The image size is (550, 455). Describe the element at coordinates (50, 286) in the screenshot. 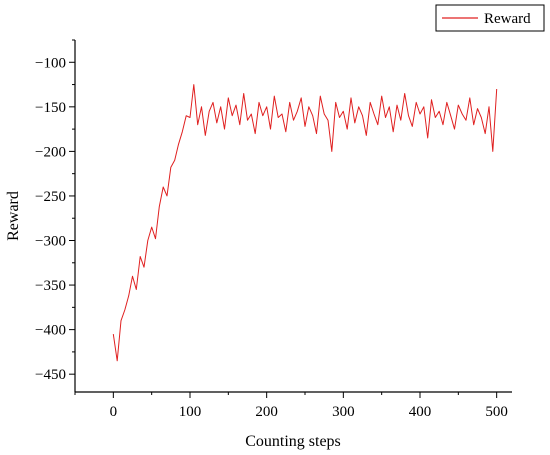

I see `y-tick-label: −350` at that location.